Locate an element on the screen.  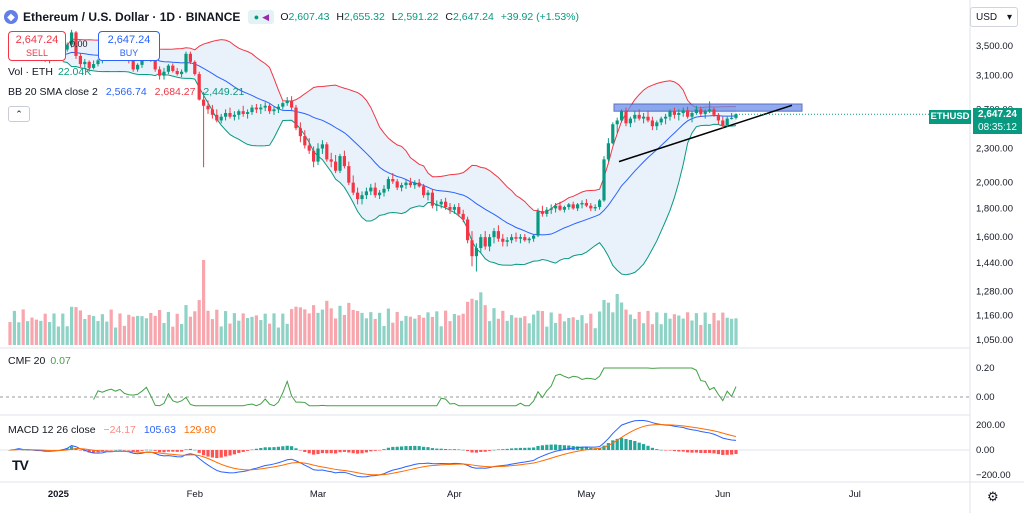
price-tick-label: 3,500.00 is located at coordinates (994, 46).